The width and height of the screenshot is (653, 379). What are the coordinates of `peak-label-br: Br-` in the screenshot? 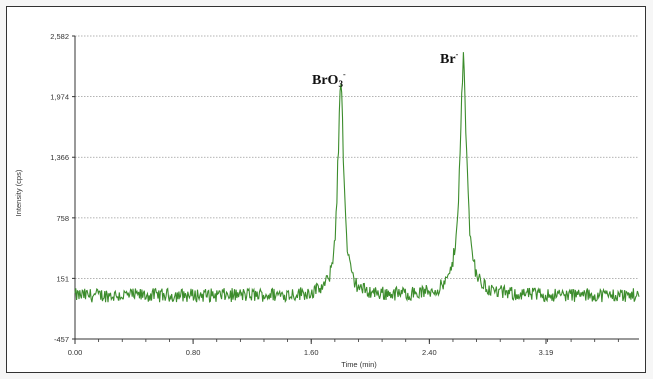 It's located at (449, 58).